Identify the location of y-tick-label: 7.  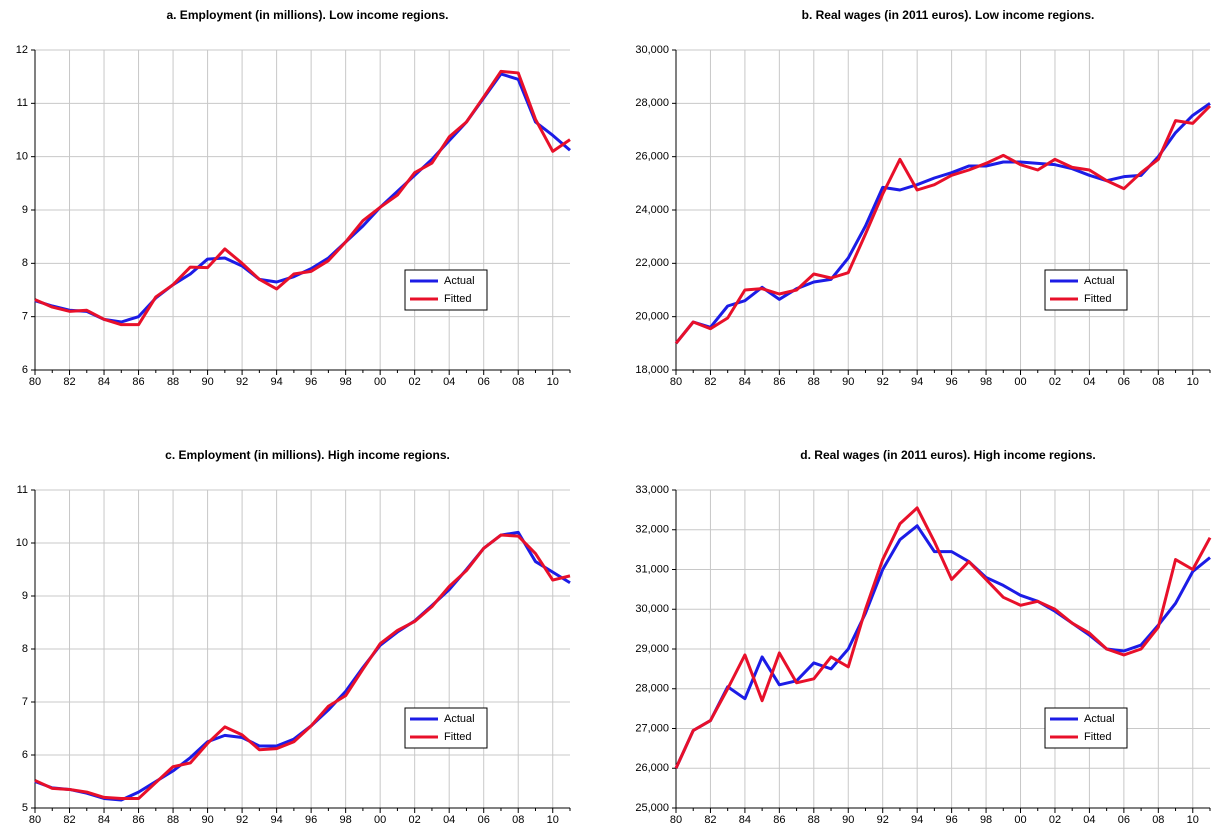
(25, 702).